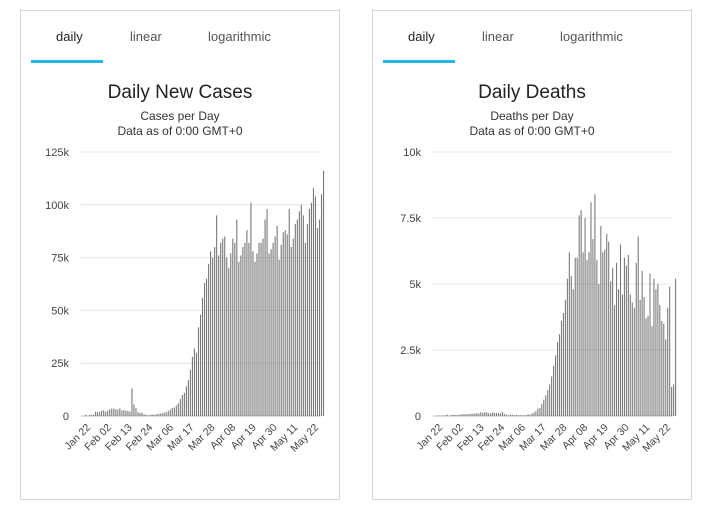  I want to click on chart-subtitle: Deaths per Day, so click(532, 116).